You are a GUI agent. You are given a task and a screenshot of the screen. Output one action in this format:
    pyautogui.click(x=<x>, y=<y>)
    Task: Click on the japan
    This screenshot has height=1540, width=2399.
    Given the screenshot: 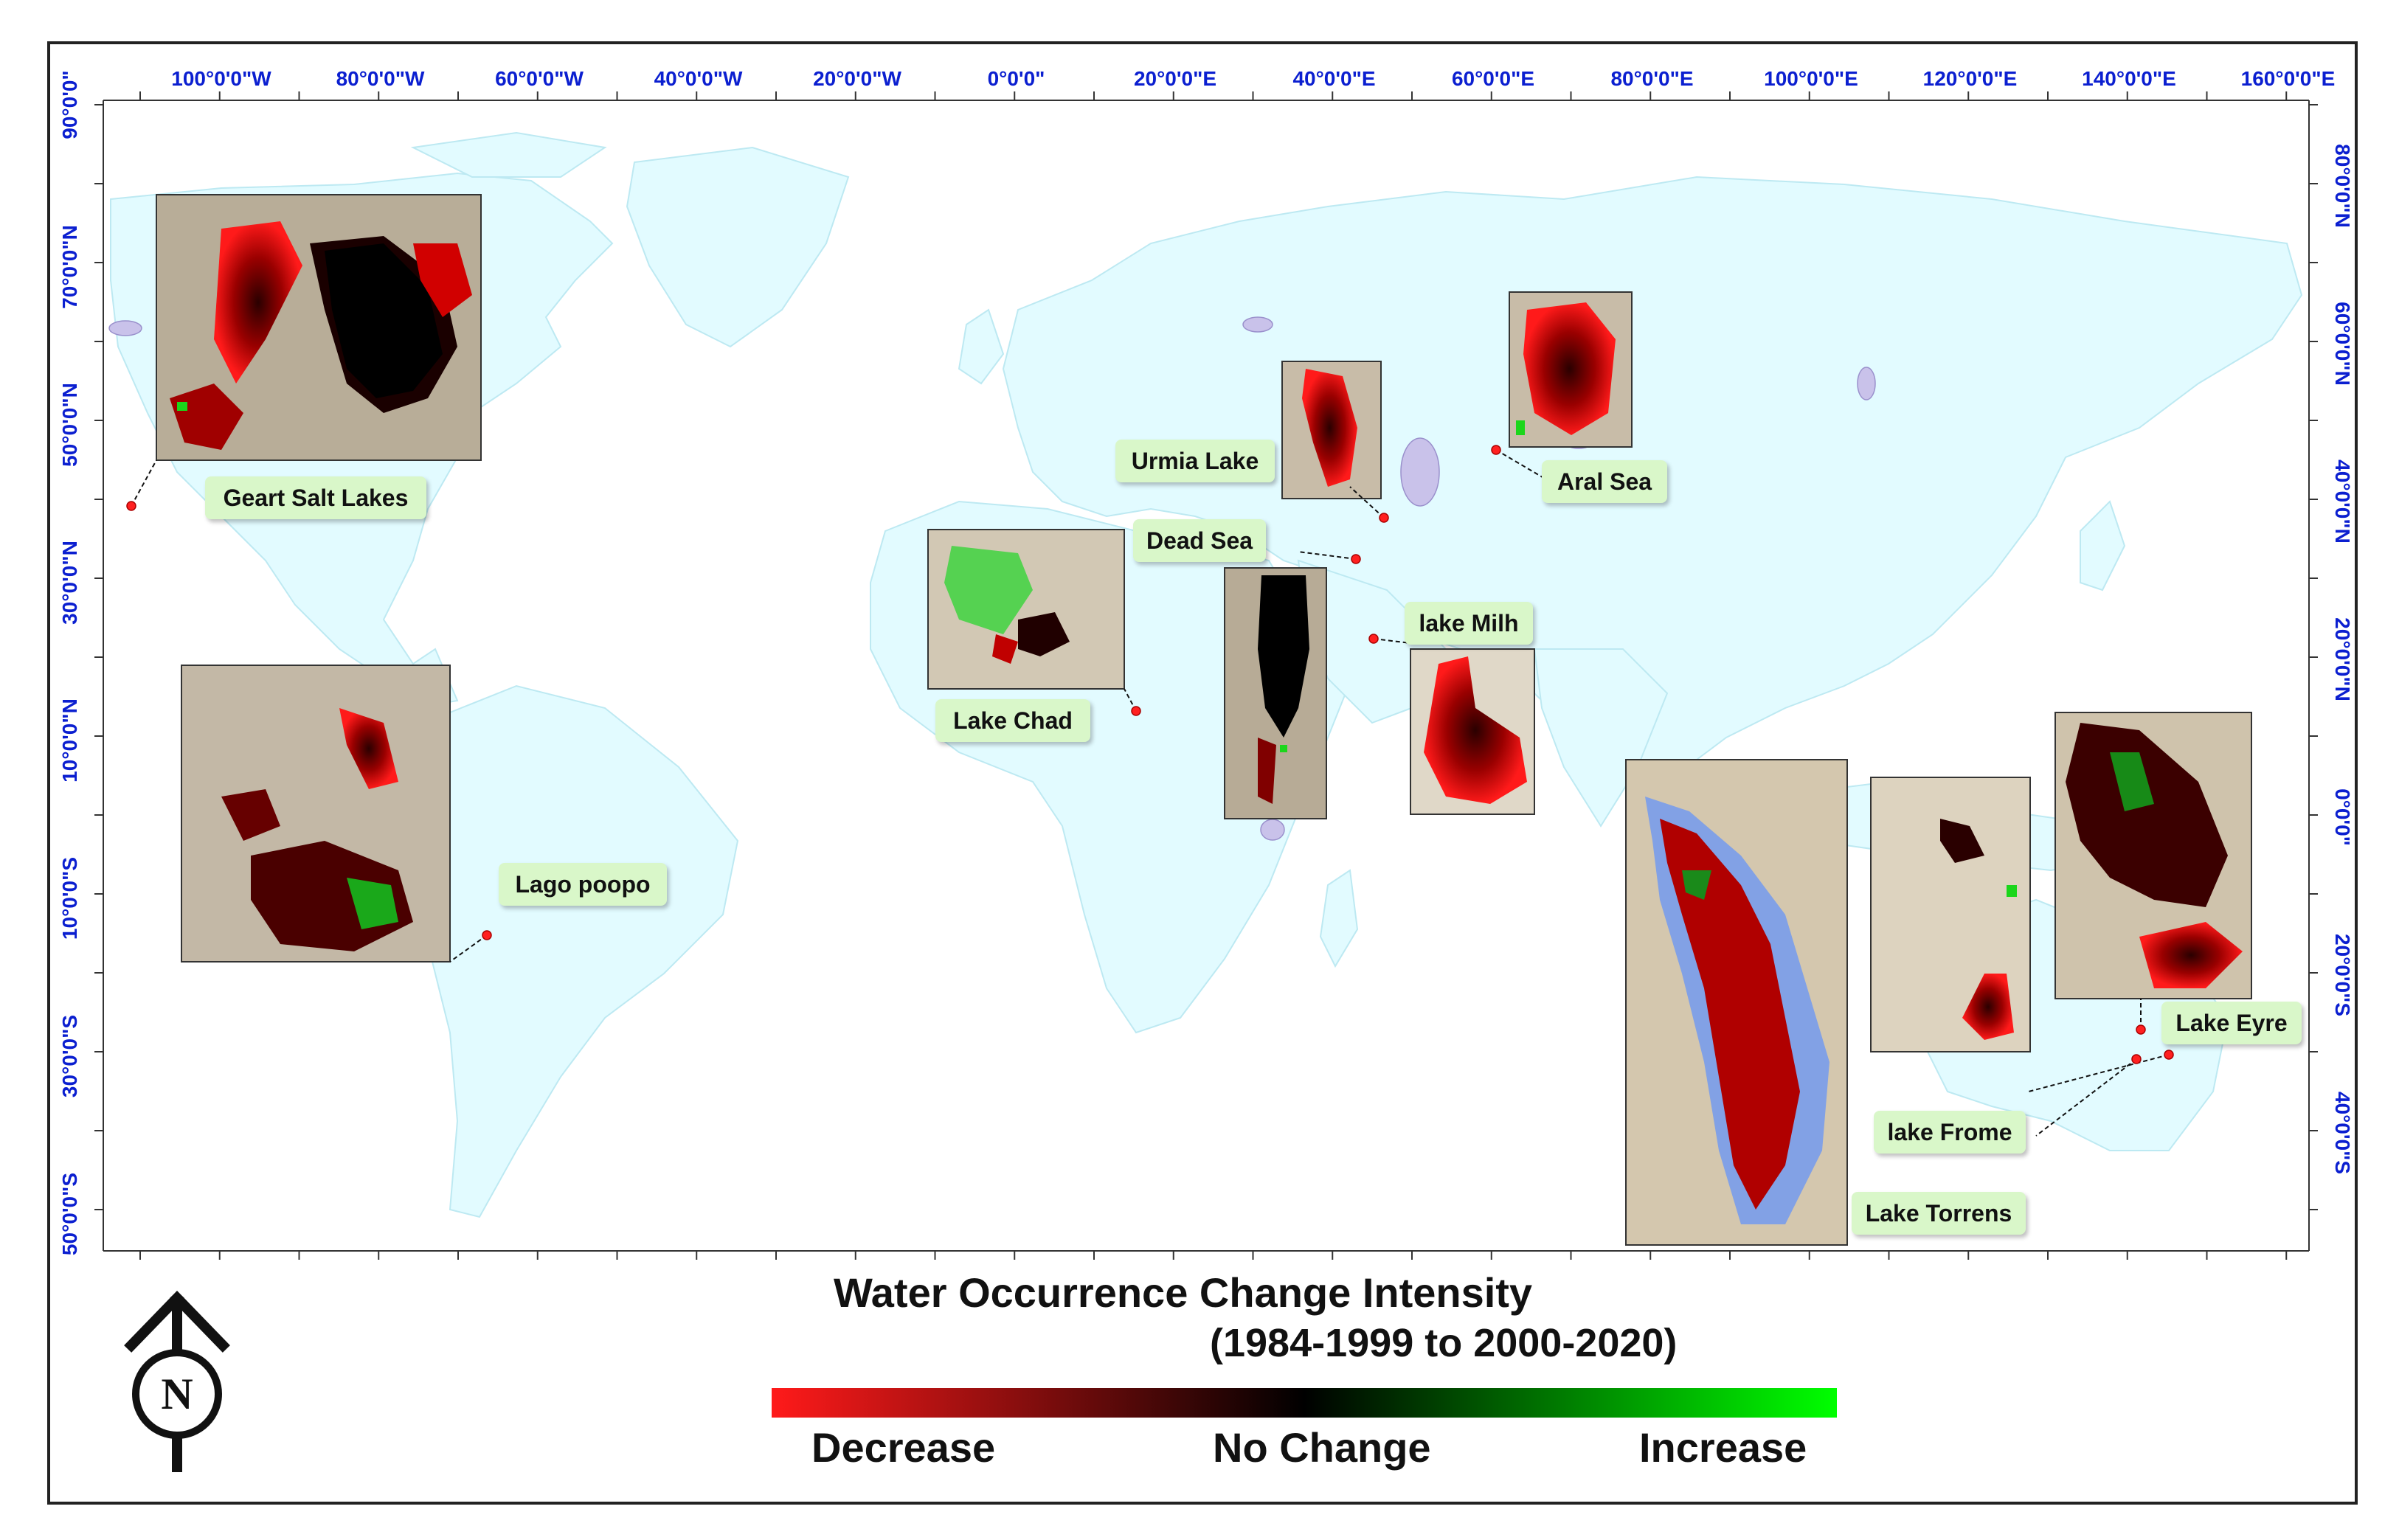 What is the action you would take?
    pyautogui.click(x=2103, y=546)
    